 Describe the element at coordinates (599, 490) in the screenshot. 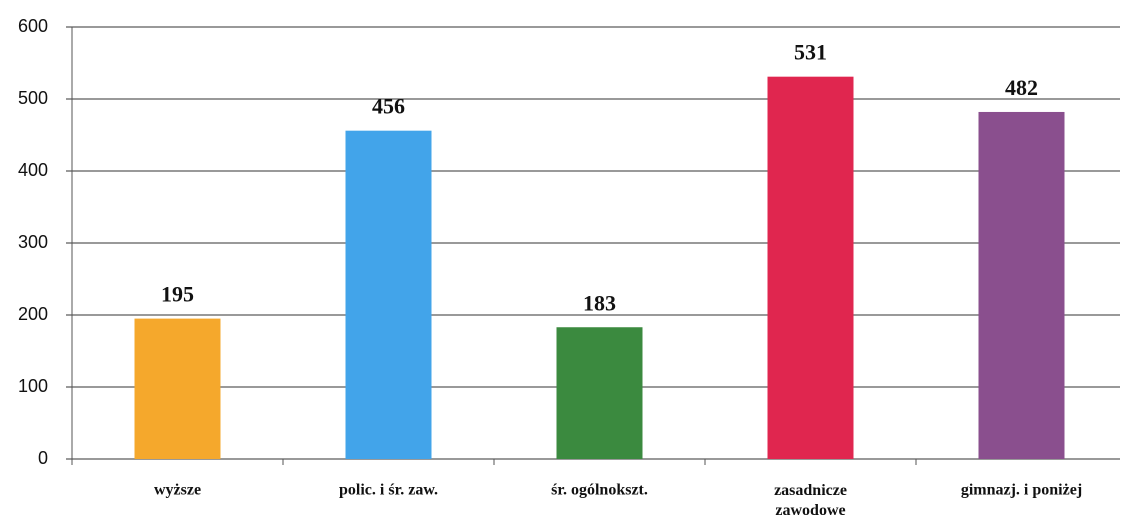

I see `x-tick-label: śr. ogólnokszt.` at that location.